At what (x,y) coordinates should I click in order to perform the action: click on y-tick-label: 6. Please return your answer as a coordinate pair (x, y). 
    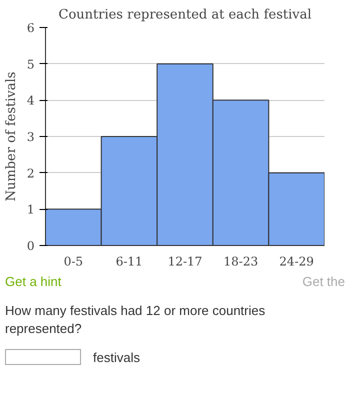
    Looking at the image, I should click on (30, 28).